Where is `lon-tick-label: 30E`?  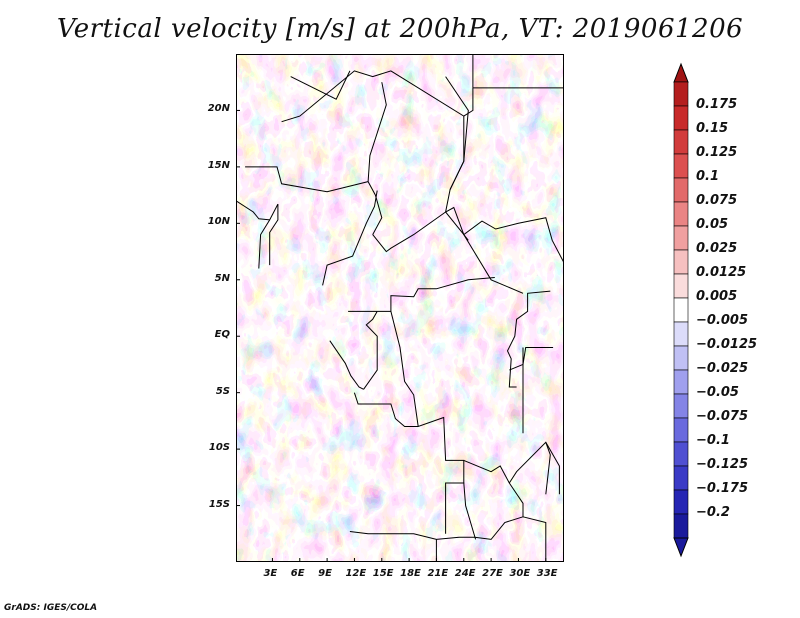 lon-tick-label: 30E is located at coordinates (520, 573).